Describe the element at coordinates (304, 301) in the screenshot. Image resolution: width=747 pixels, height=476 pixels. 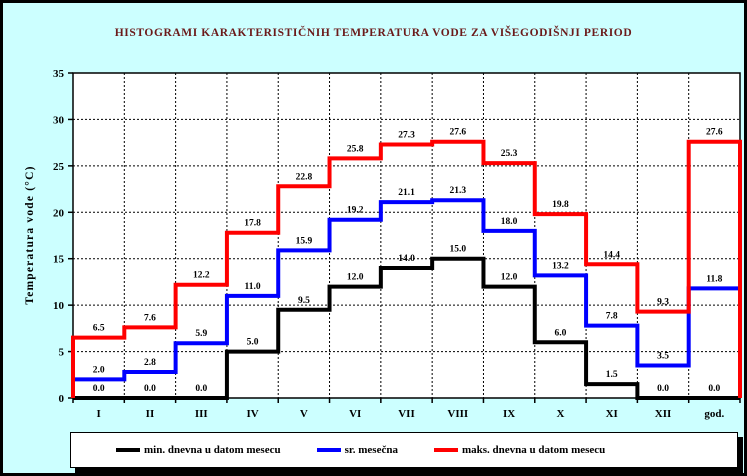
I see `data-label: 9.5` at that location.